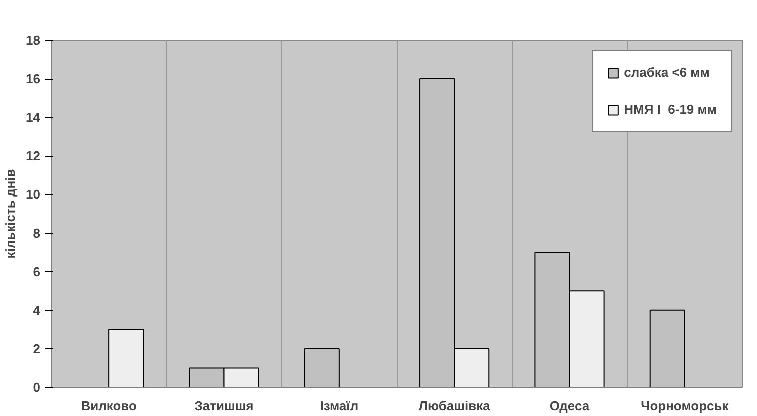 This screenshot has width=757, height=416. Describe the element at coordinates (570, 406) in the screenshot. I see `x-tick-label: Одеса` at that location.